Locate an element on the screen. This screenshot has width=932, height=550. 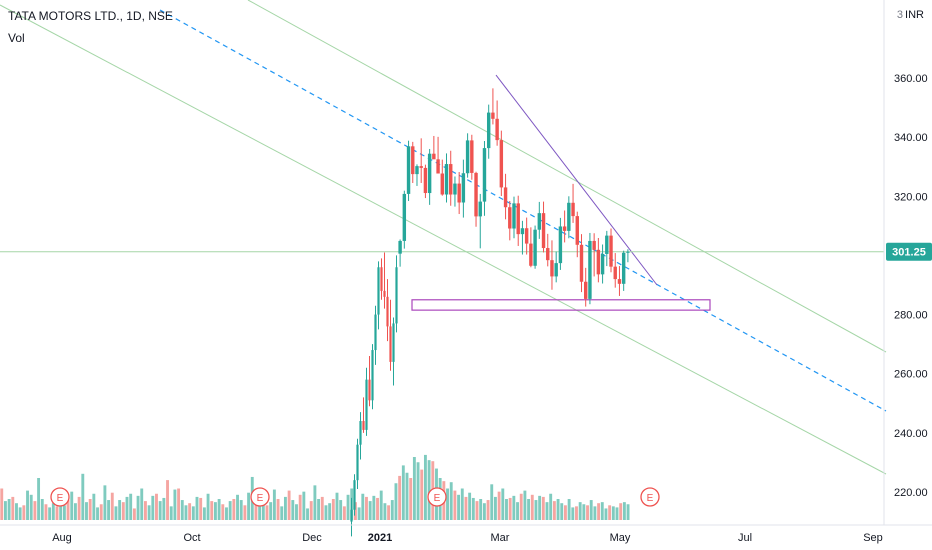
earnings-marker-label: E is located at coordinates (260, 498).